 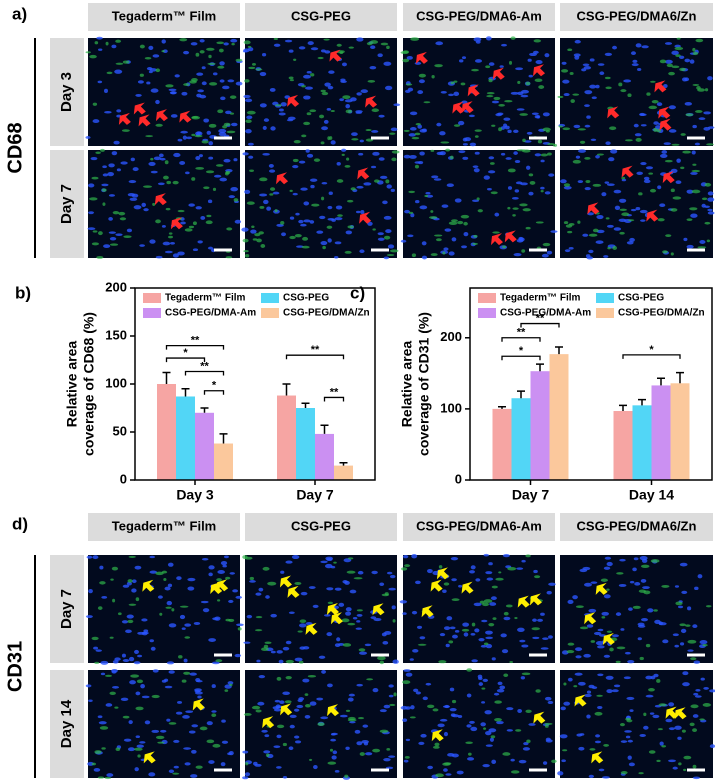 What do you see at coordinates (651, 495) in the screenshot?
I see `x-tick-label: Day 14` at bounding box center [651, 495].